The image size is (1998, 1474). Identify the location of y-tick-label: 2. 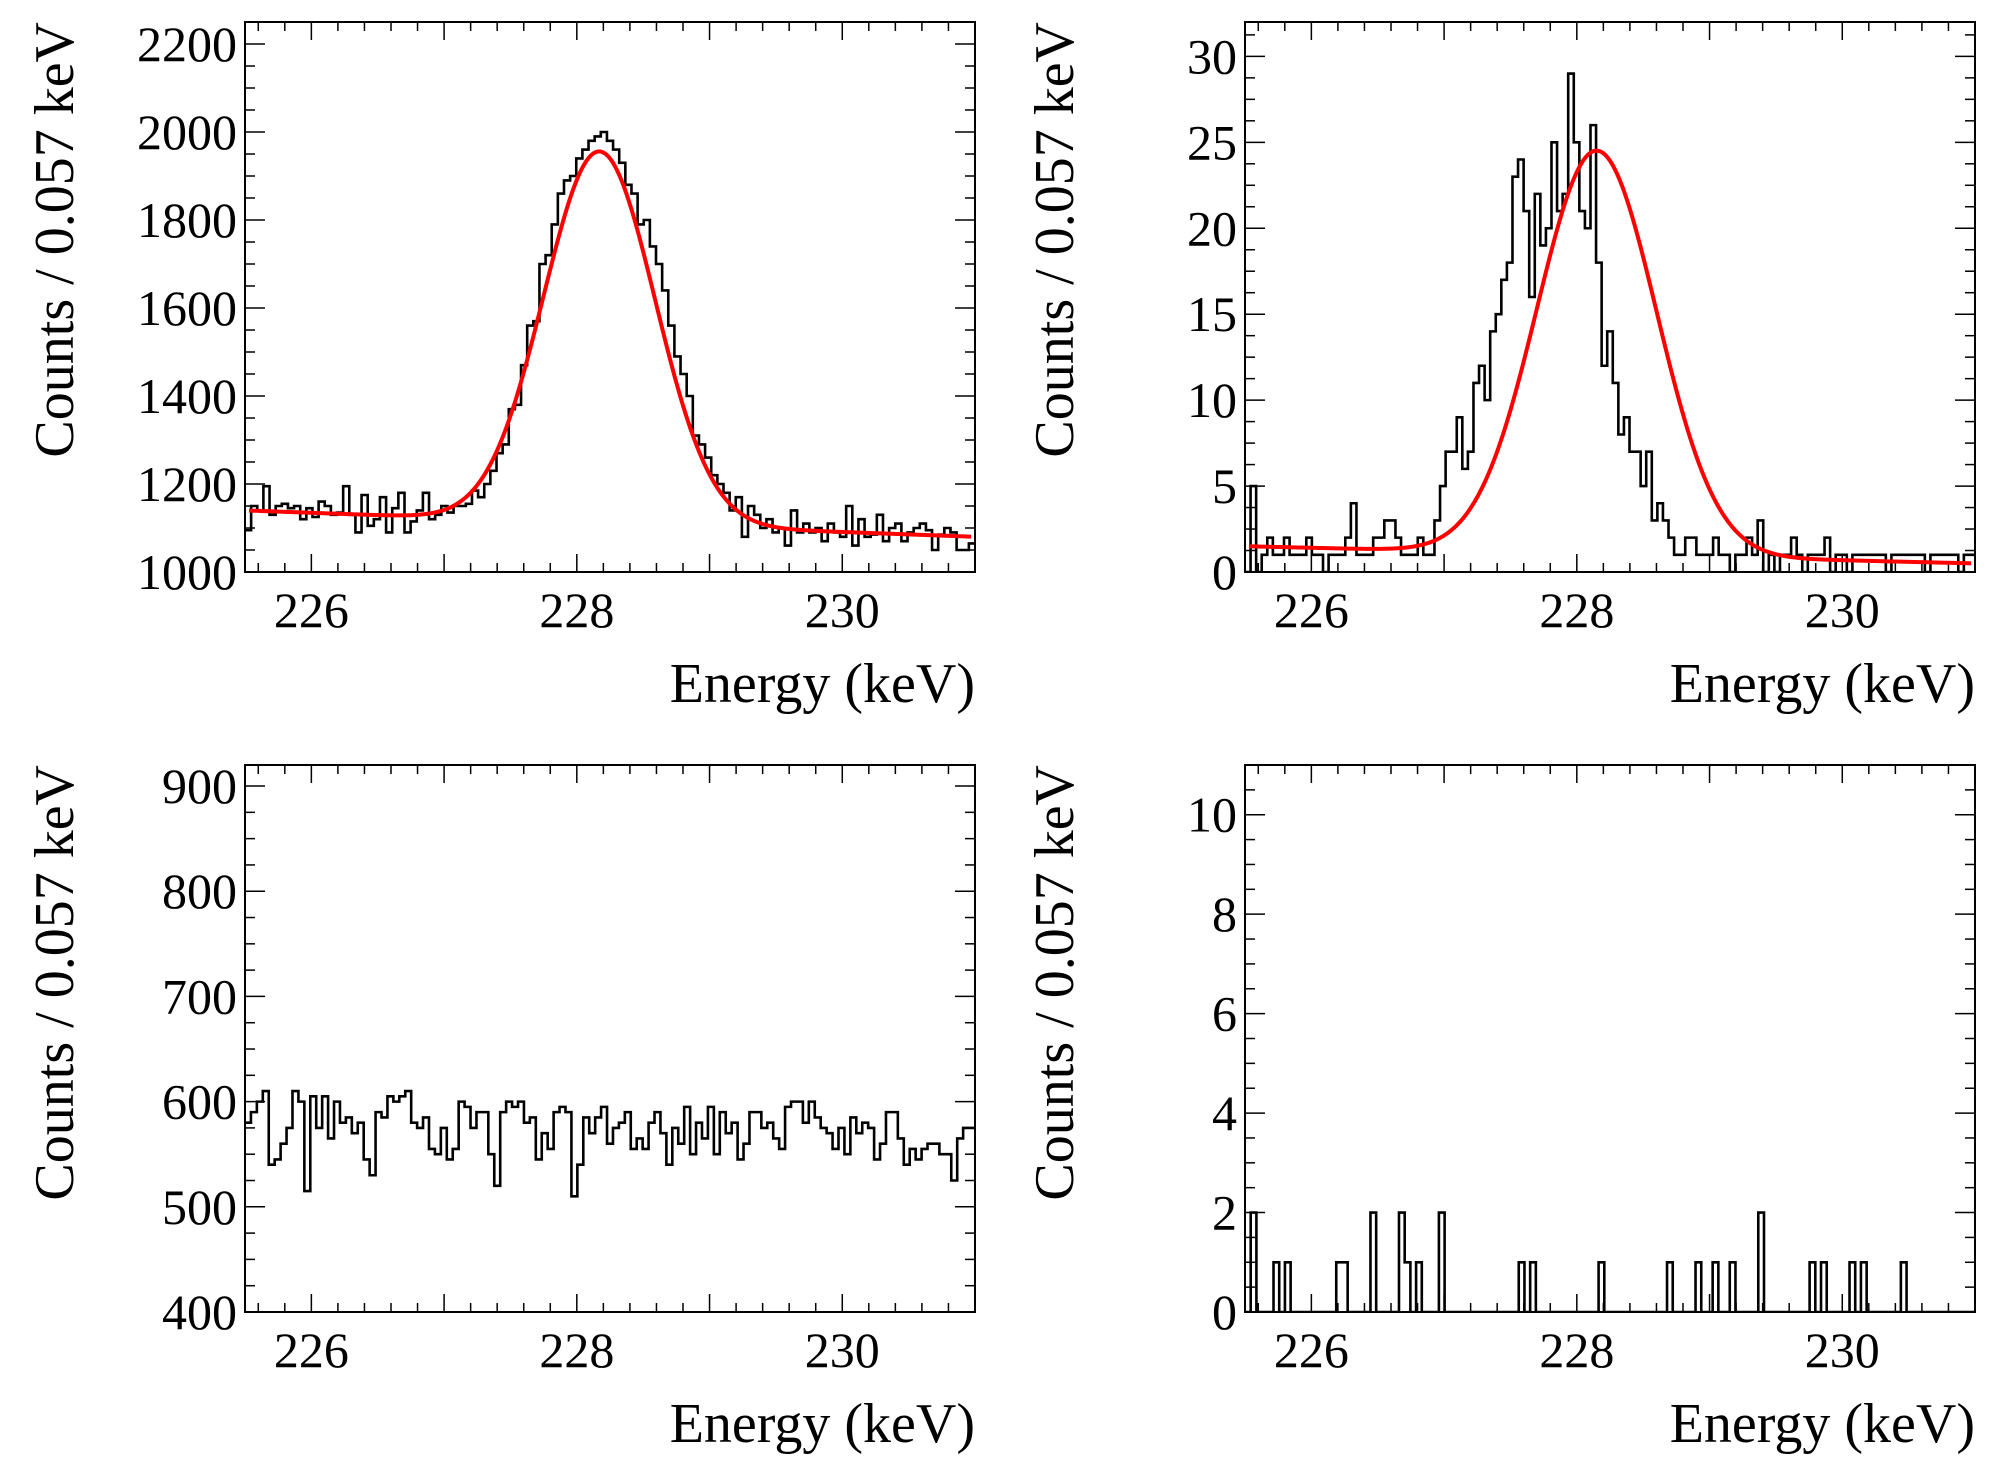
(1224, 1213).